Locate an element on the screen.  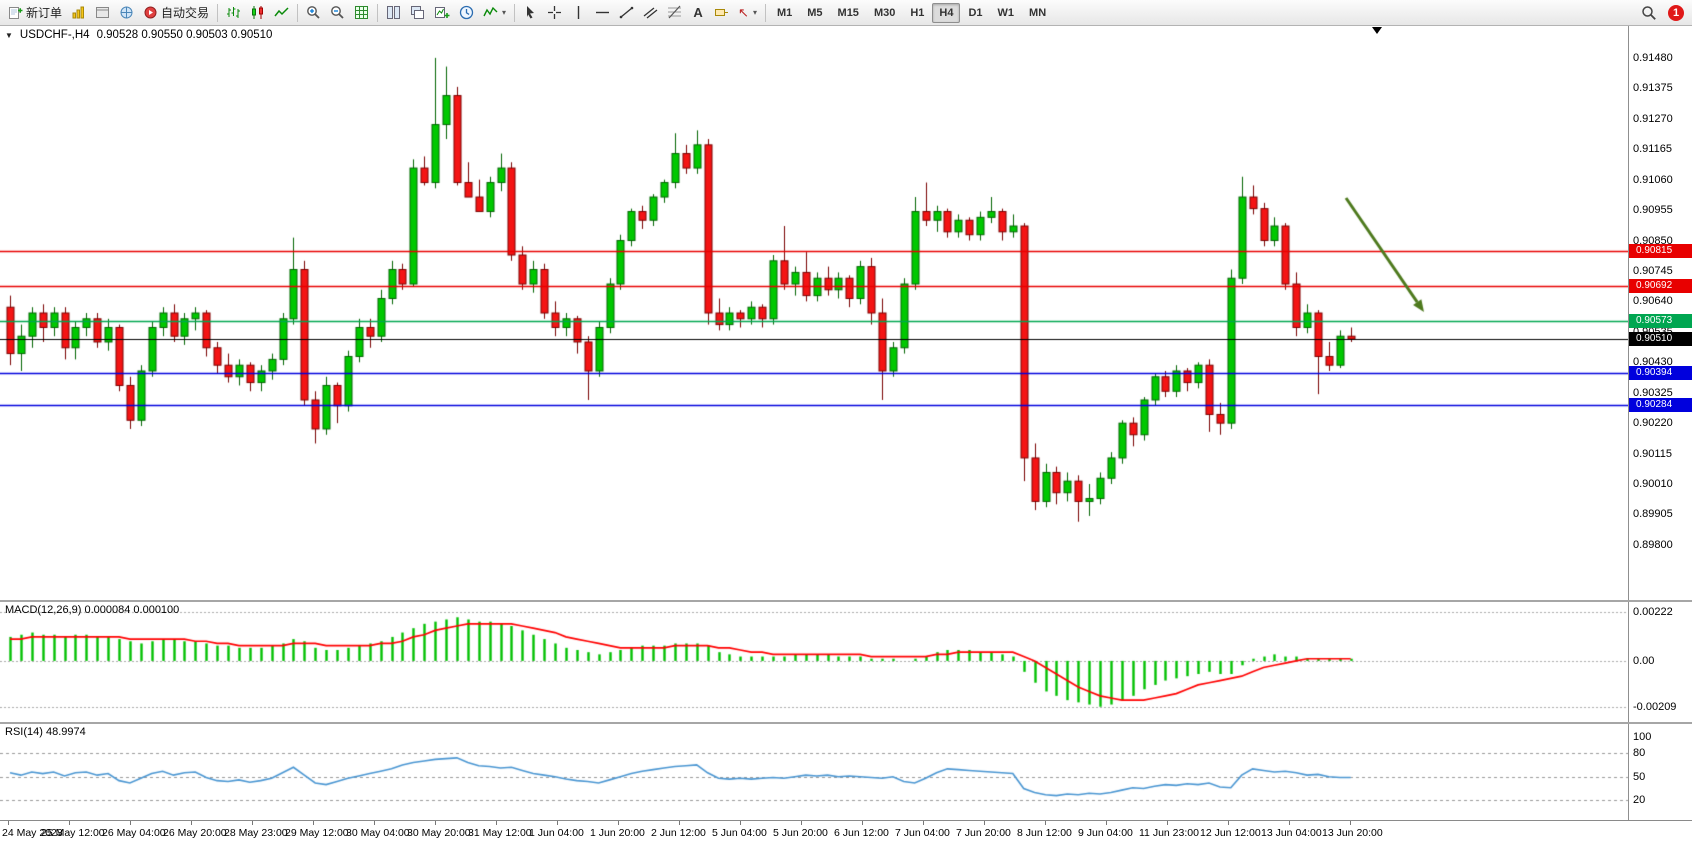
rsi-label: RSI(14) 48.9974 is located at coordinates (45, 732).